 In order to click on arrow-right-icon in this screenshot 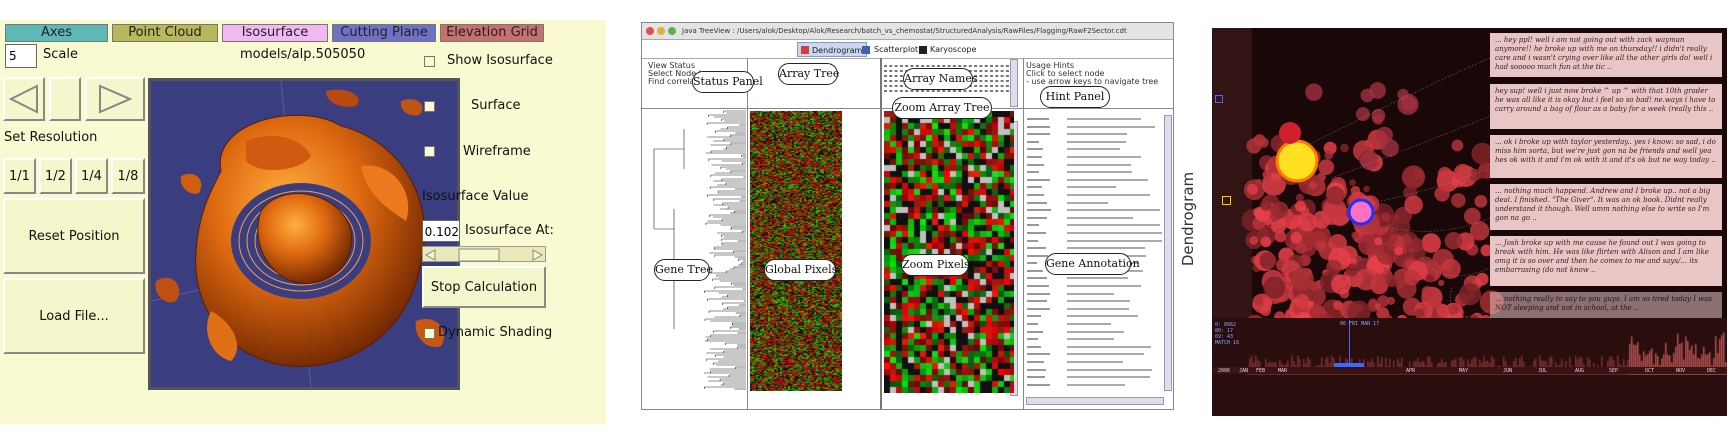, I will do `click(115, 99)`.